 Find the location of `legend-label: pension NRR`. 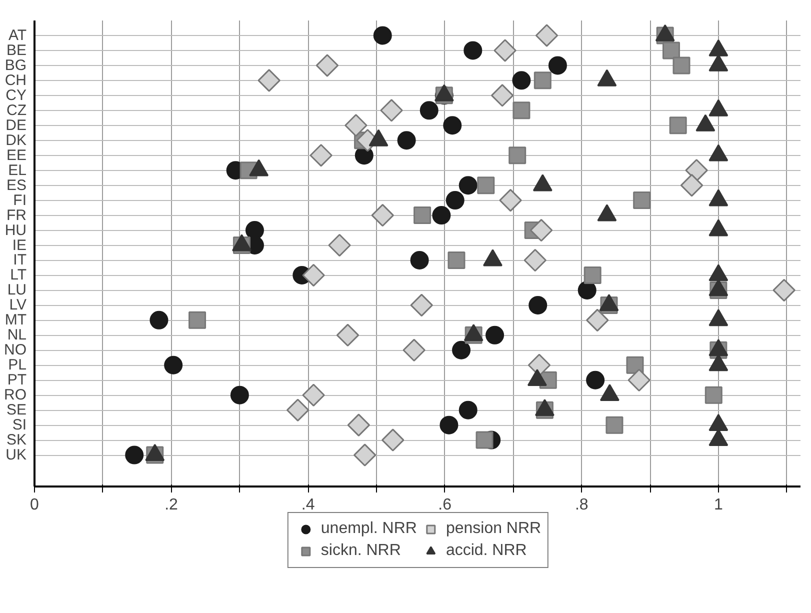

legend-label: pension NRR is located at coordinates (494, 529).